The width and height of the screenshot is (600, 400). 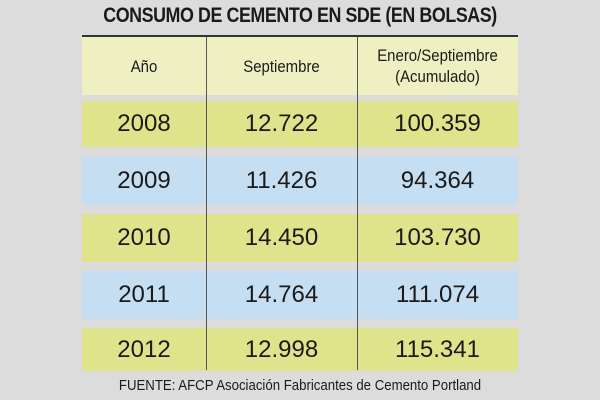 What do you see at coordinates (281, 66) in the screenshot?
I see `header-september: Septiembre` at bounding box center [281, 66].